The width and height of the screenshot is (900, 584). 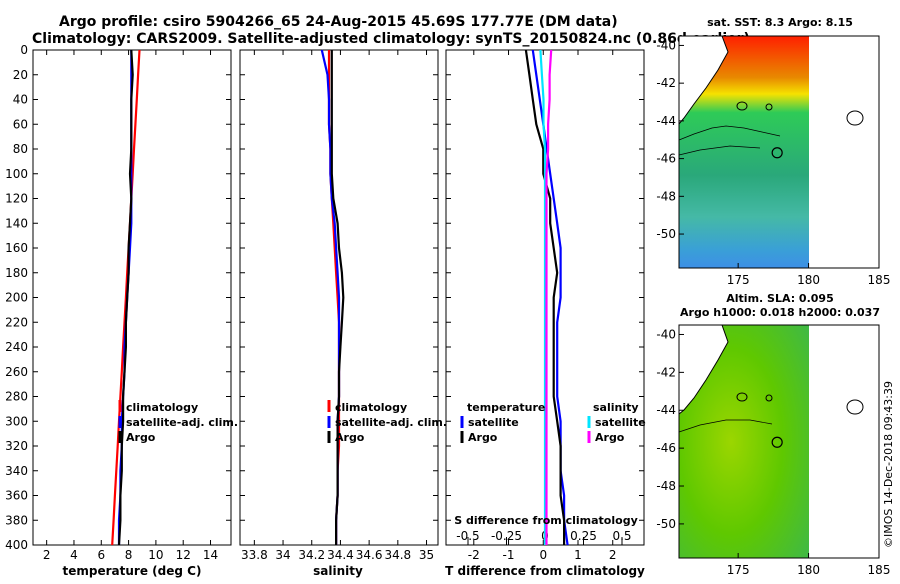 What do you see at coordinates (578, 555) in the screenshot?
I see `x-tick-label: 1` at bounding box center [578, 555].